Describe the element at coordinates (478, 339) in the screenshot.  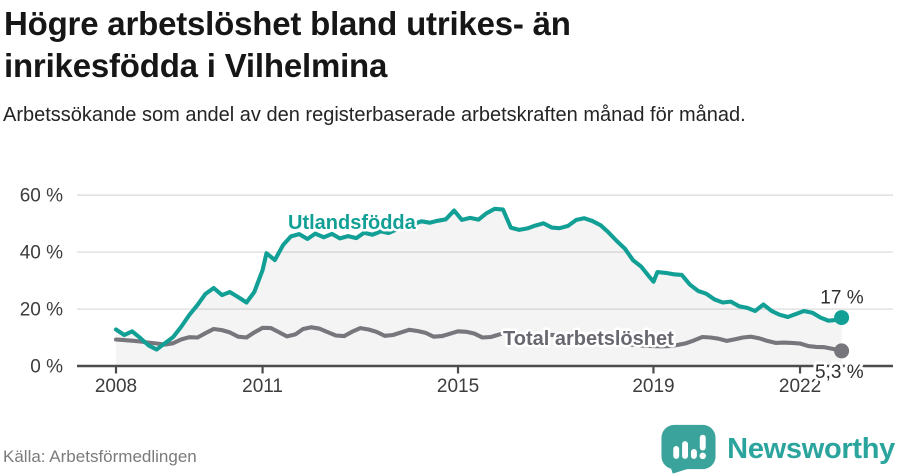
I see `series-line-total-arbetsl-shet` at that location.